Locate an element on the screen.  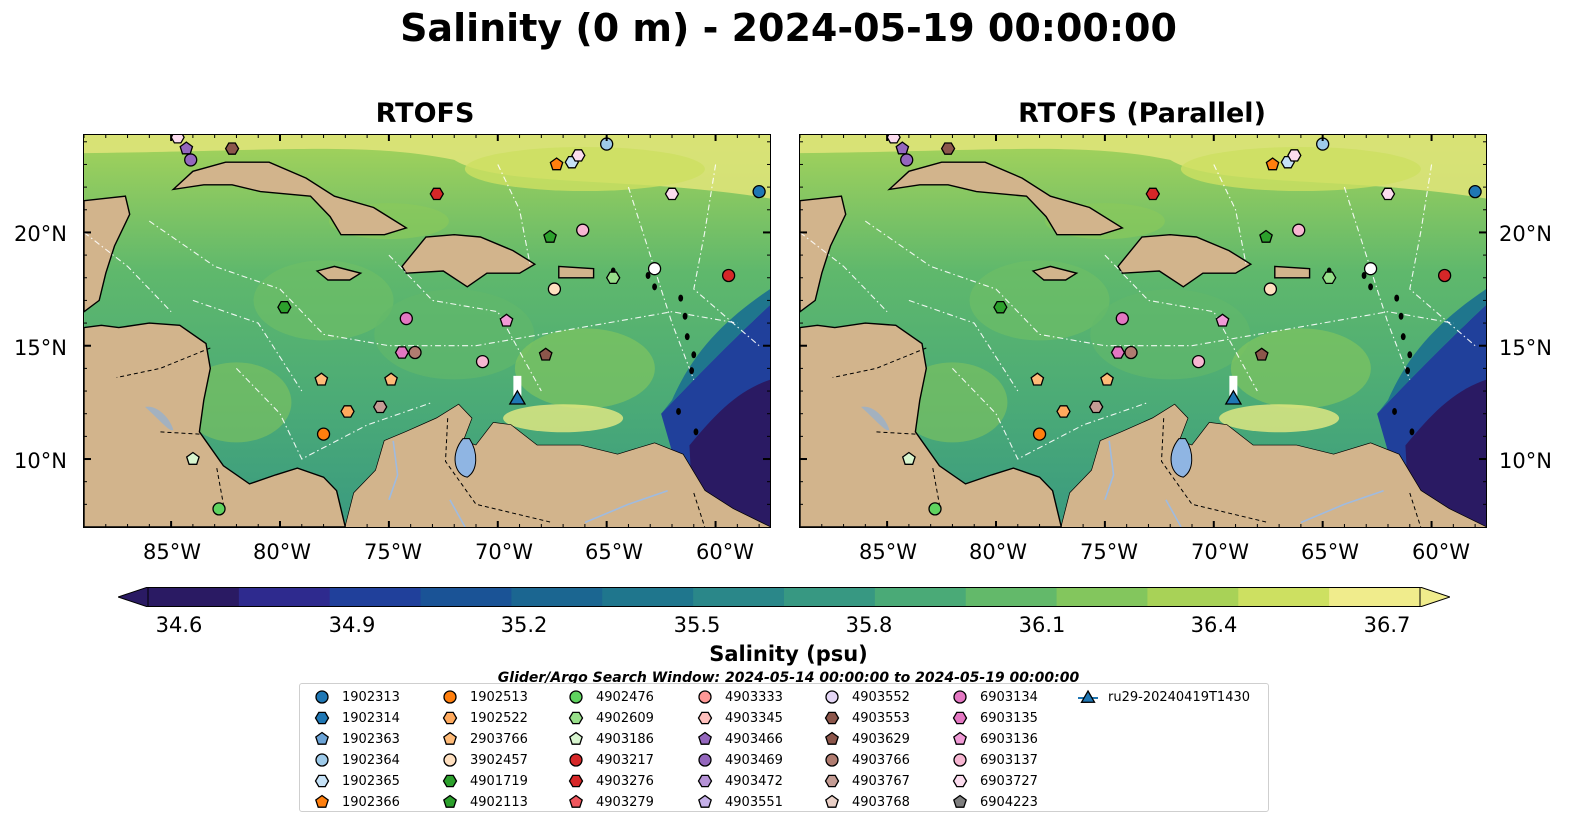
legend-label: 4903553 is located at coordinates (881, 718).